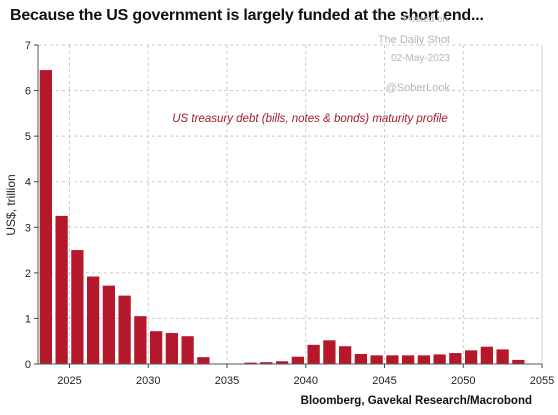  Describe the element at coordinates (28, 46) in the screenshot. I see `y-tick-label: 7` at that location.